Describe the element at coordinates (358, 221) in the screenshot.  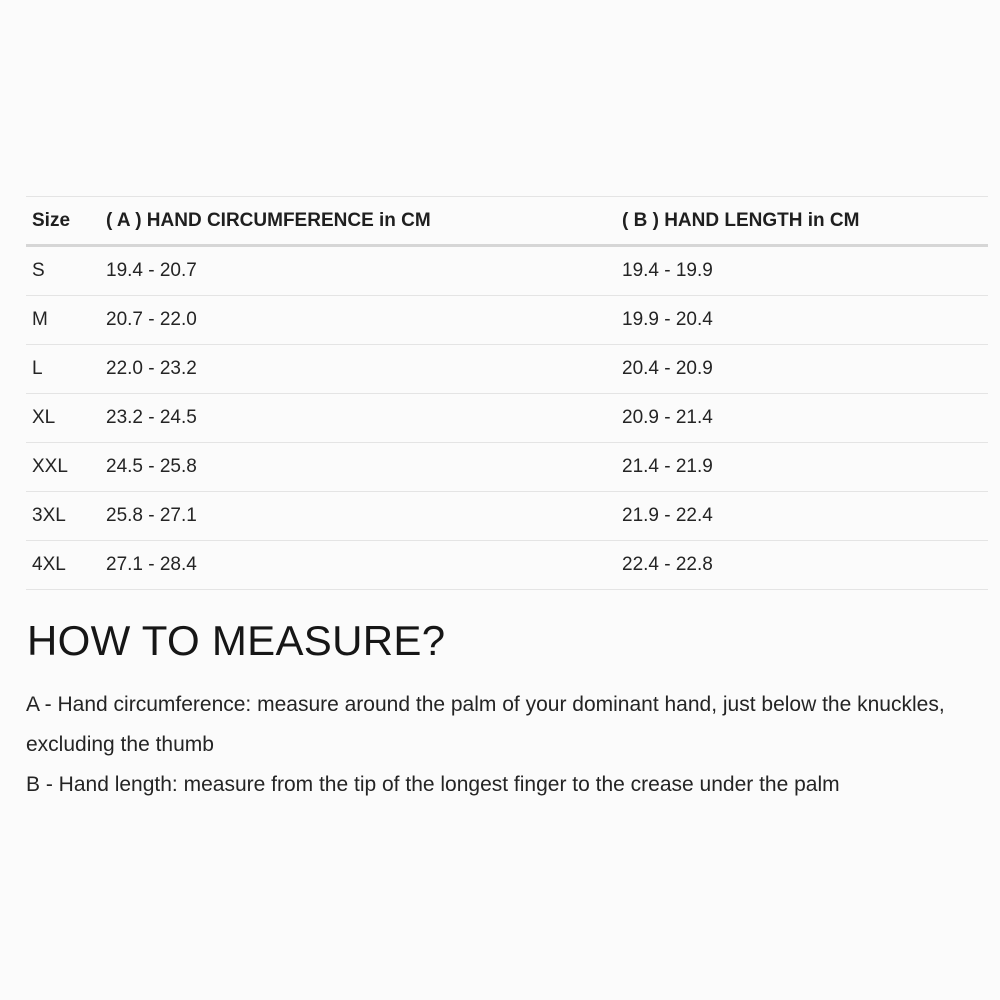
I see `header-cell-circumference: ( A ) HAND CIRCUMFERENCE in CM` at that location.